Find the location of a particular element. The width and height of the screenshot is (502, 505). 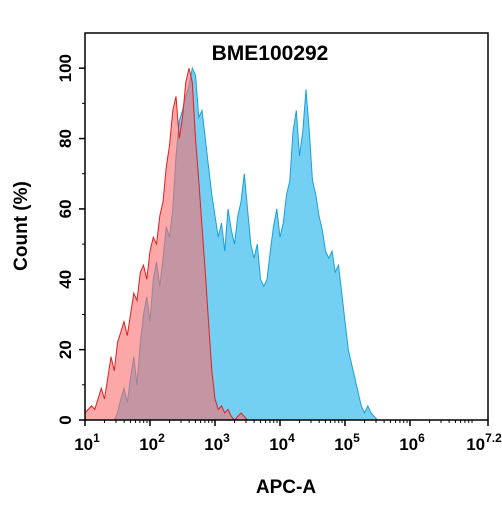

x-tick-label-2: 10³ is located at coordinates (217, 442).